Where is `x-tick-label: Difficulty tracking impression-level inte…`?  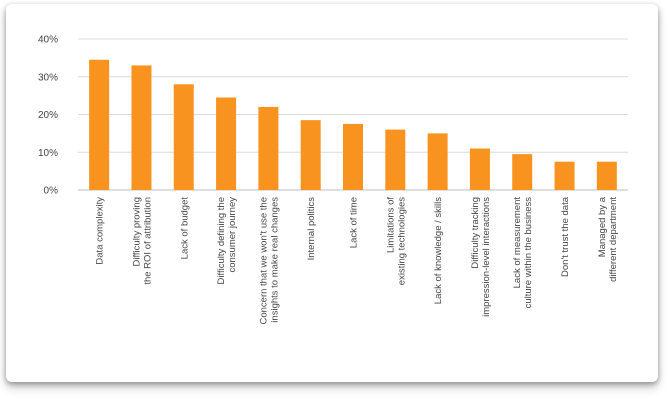
x-tick-label: Difficulty tracking impression-level inte… is located at coordinates (481, 257).